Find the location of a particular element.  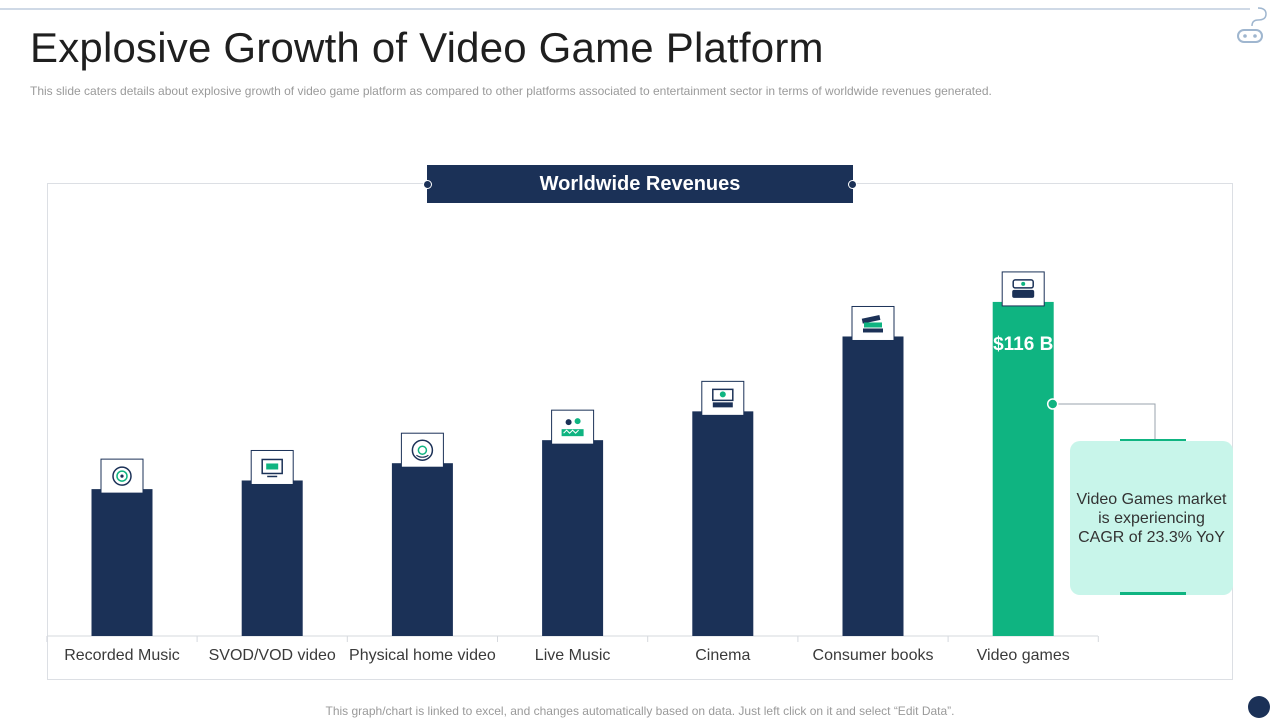

bar-cinema is located at coordinates (723, 523).